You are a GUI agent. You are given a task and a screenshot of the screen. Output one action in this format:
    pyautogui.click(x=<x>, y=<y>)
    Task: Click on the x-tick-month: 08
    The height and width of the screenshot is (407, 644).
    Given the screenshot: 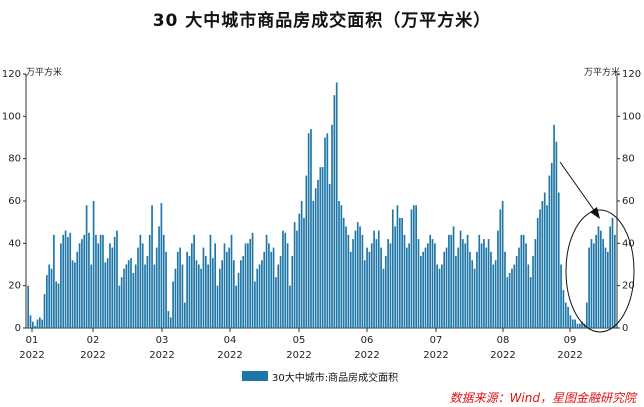 What is the action you would take?
    pyautogui.click(x=503, y=340)
    